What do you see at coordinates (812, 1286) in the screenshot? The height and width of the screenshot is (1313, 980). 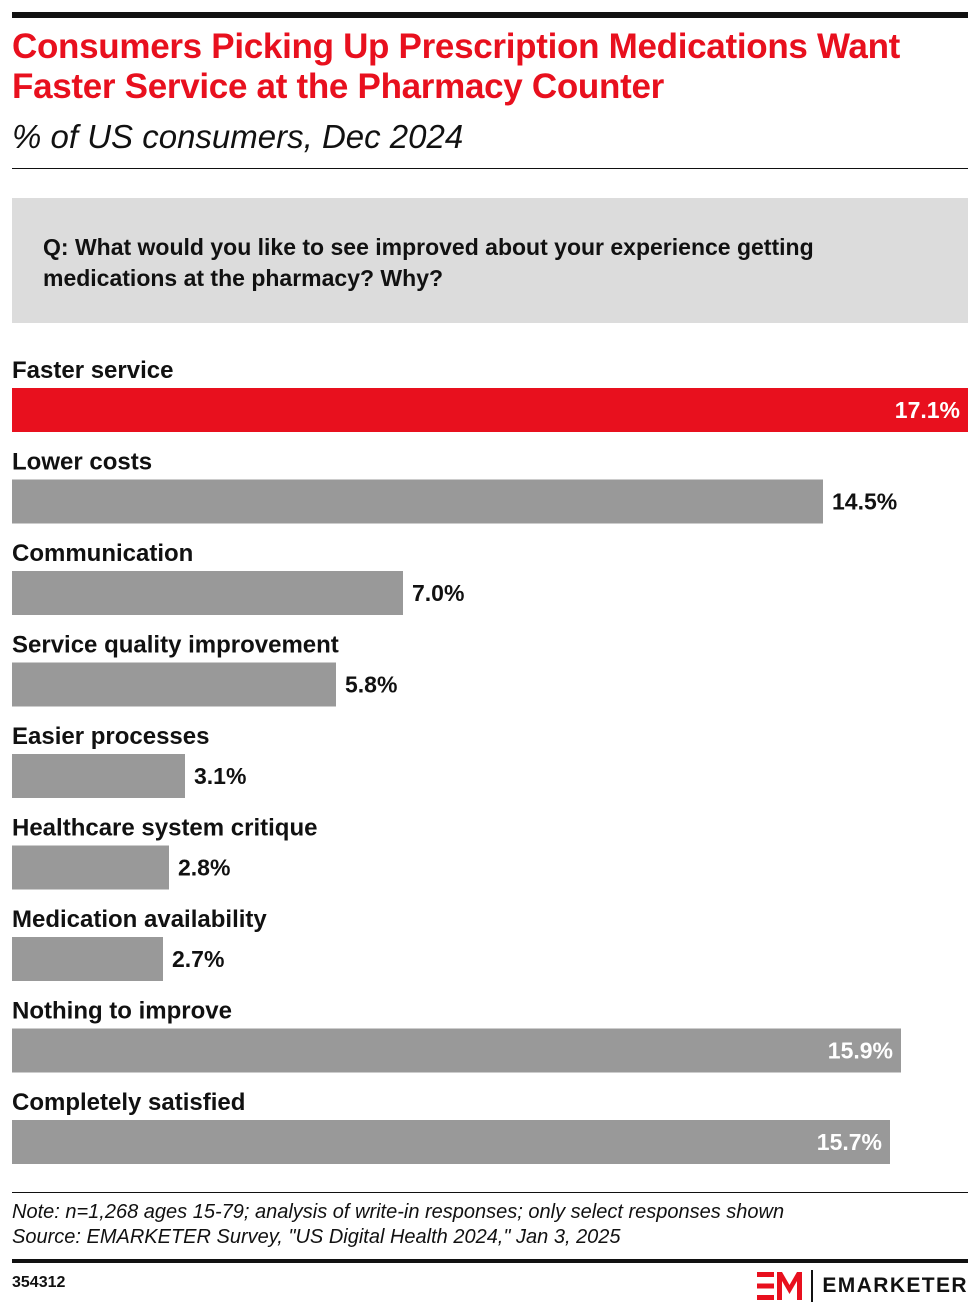 I see `brand-divider` at bounding box center [812, 1286].